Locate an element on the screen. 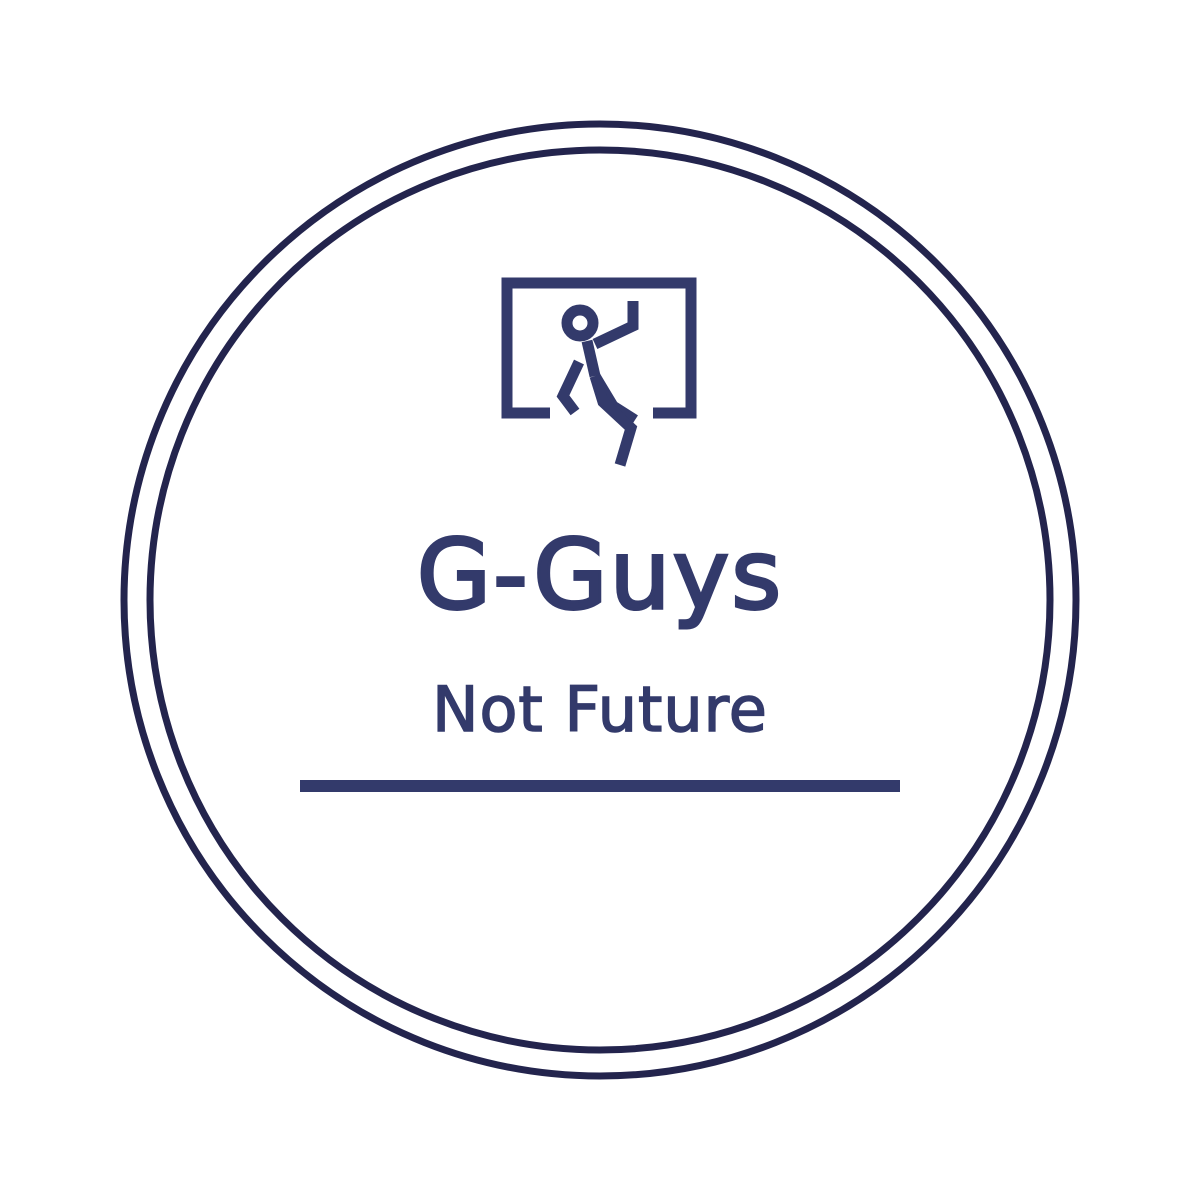  figure-torso is located at coordinates (591, 358).